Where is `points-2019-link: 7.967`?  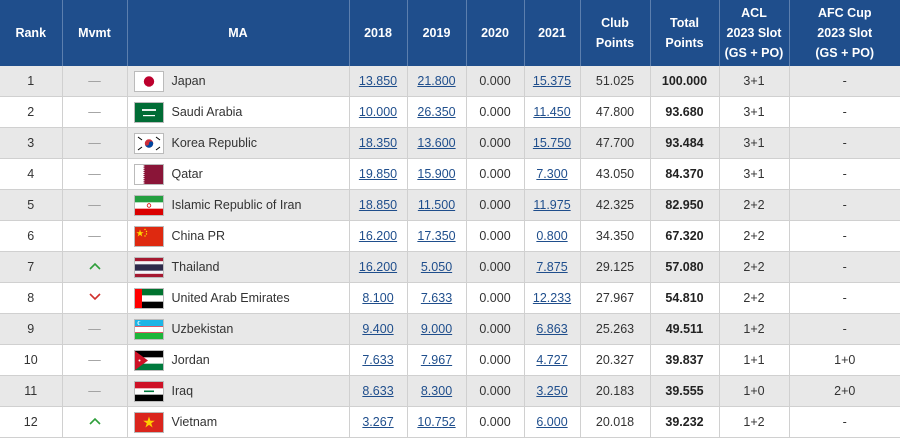
points-2019-link: 7.967 is located at coordinates (436, 360).